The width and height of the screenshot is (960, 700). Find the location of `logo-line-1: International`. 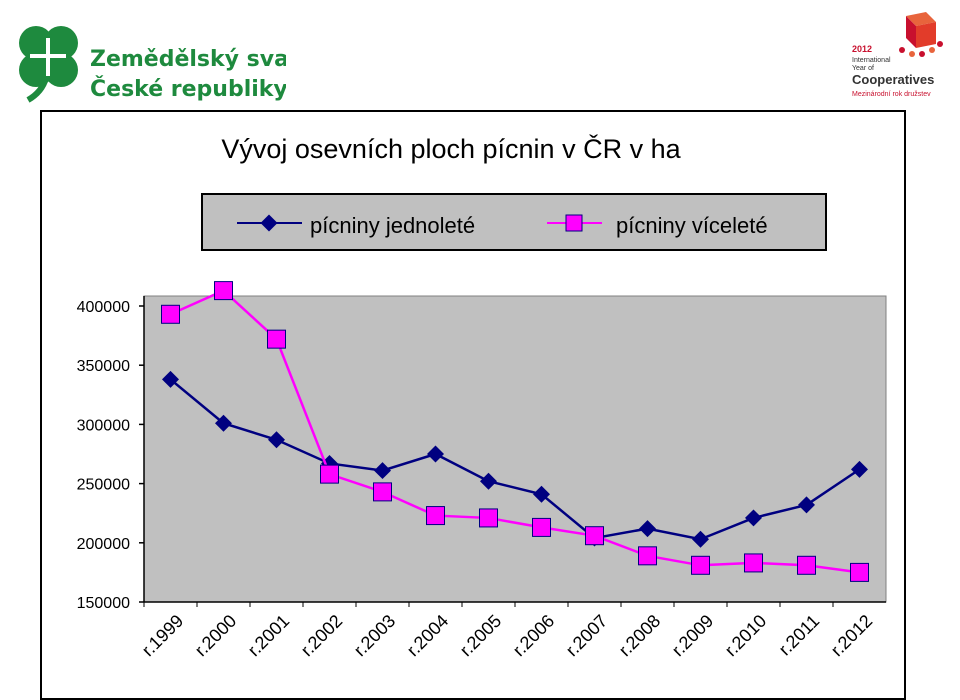

logo-line-1: International is located at coordinates (871, 60).